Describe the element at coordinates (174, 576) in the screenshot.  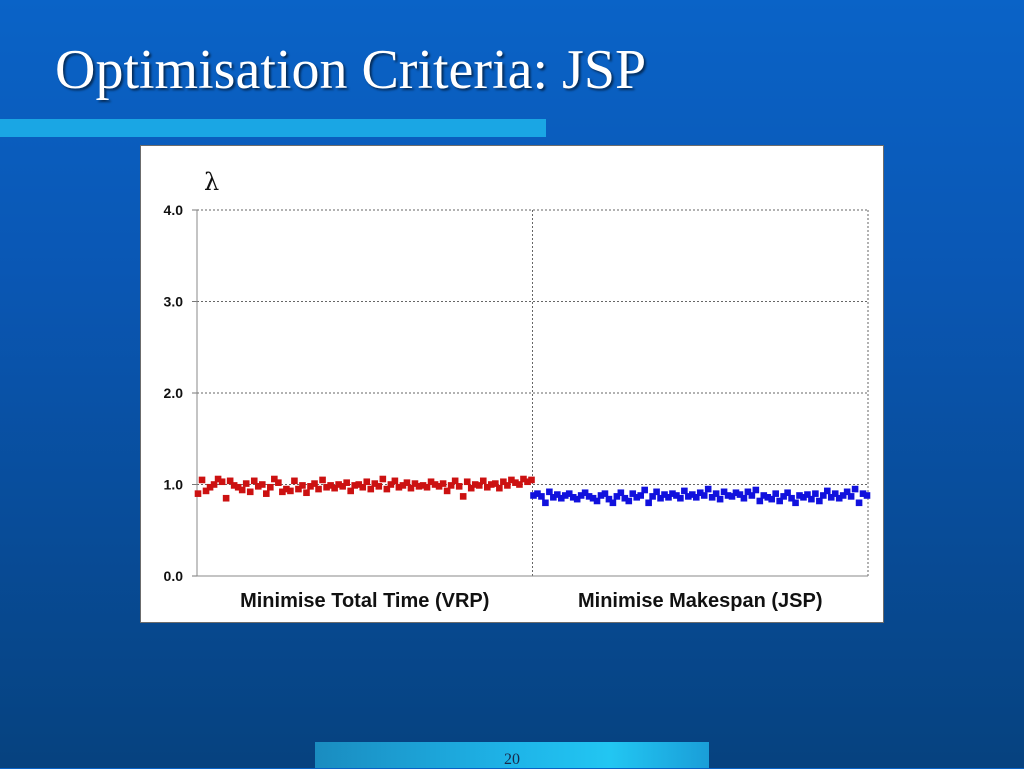
I see `y-tick-label: 0.0` at that location.